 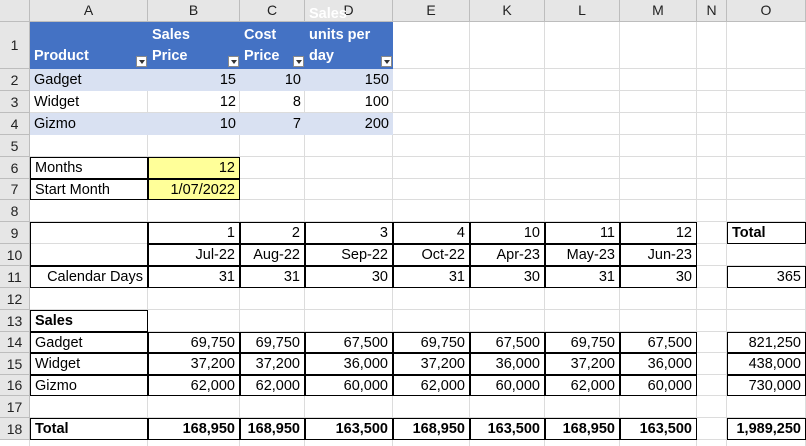 What do you see at coordinates (15, 321) in the screenshot?
I see `row-header-13: 13` at bounding box center [15, 321].